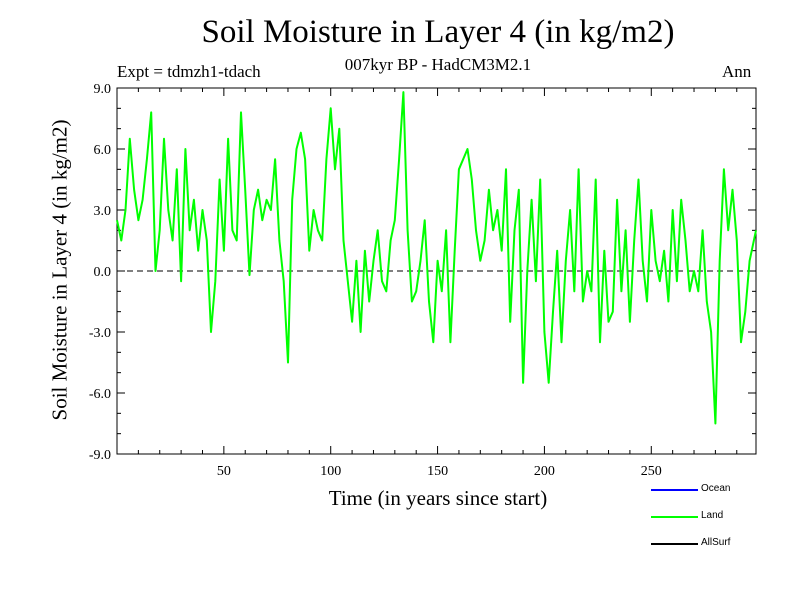  What do you see at coordinates (100, 455) in the screenshot?
I see `y-tick-label: -9.0` at bounding box center [100, 455].